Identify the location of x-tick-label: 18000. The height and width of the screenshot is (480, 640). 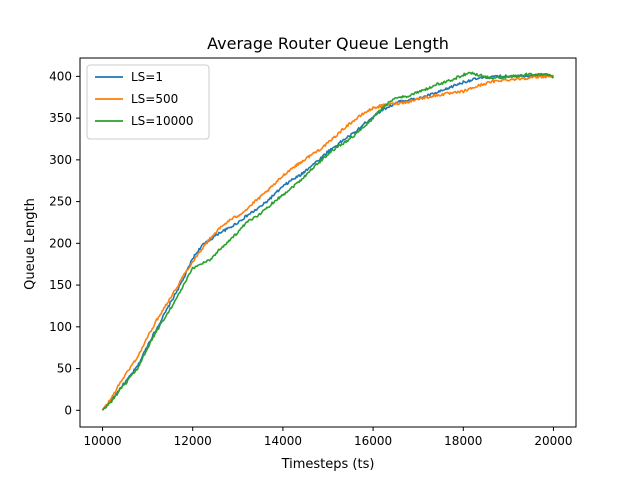
(463, 441).